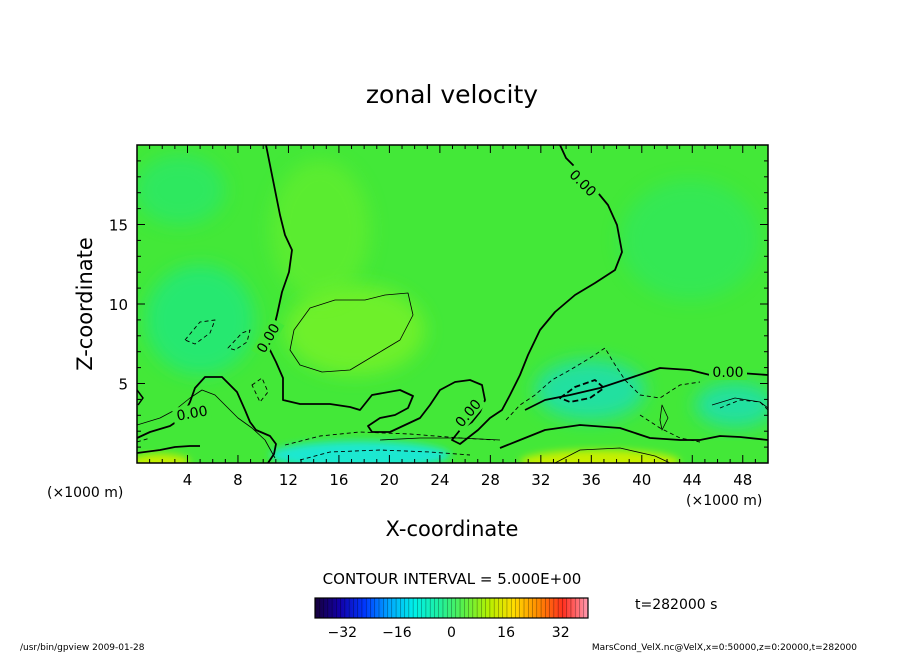 This screenshot has width=904, height=654. Describe the element at coordinates (561, 633) in the screenshot. I see `colorbar-tick-label: 32` at that location.